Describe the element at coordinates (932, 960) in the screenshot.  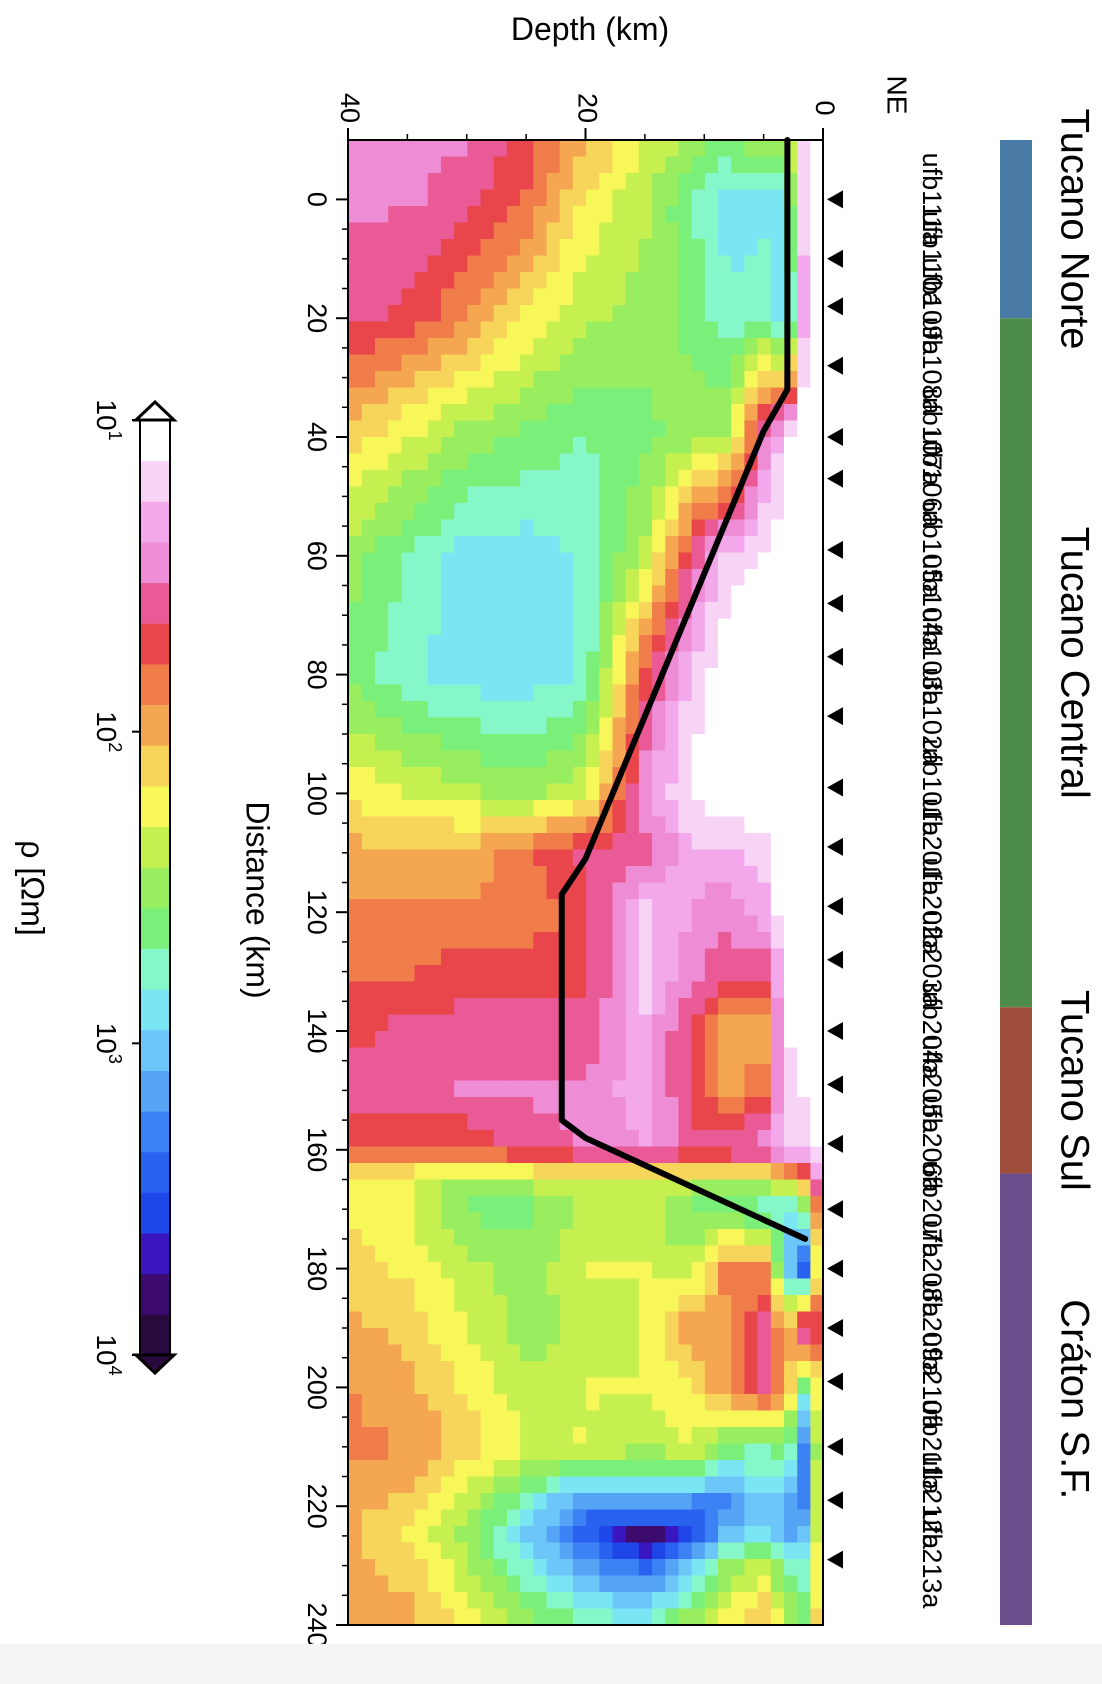
I see `station-label: ufb203a` at that location.